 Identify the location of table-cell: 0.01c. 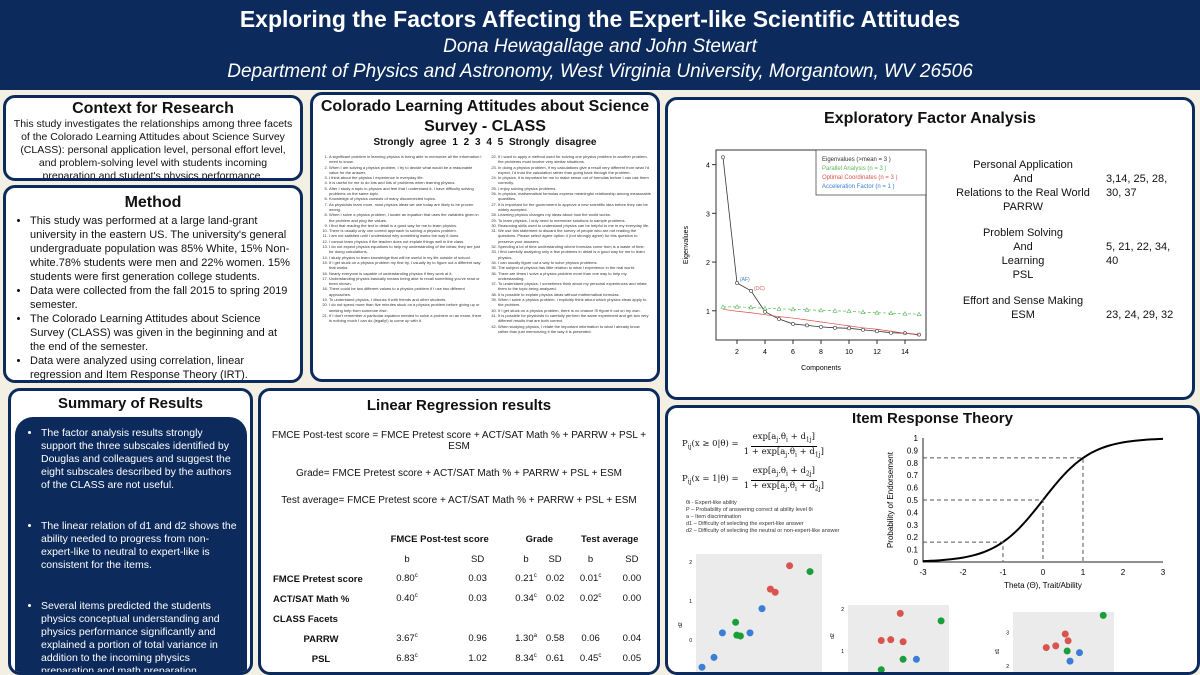
(590, 579).